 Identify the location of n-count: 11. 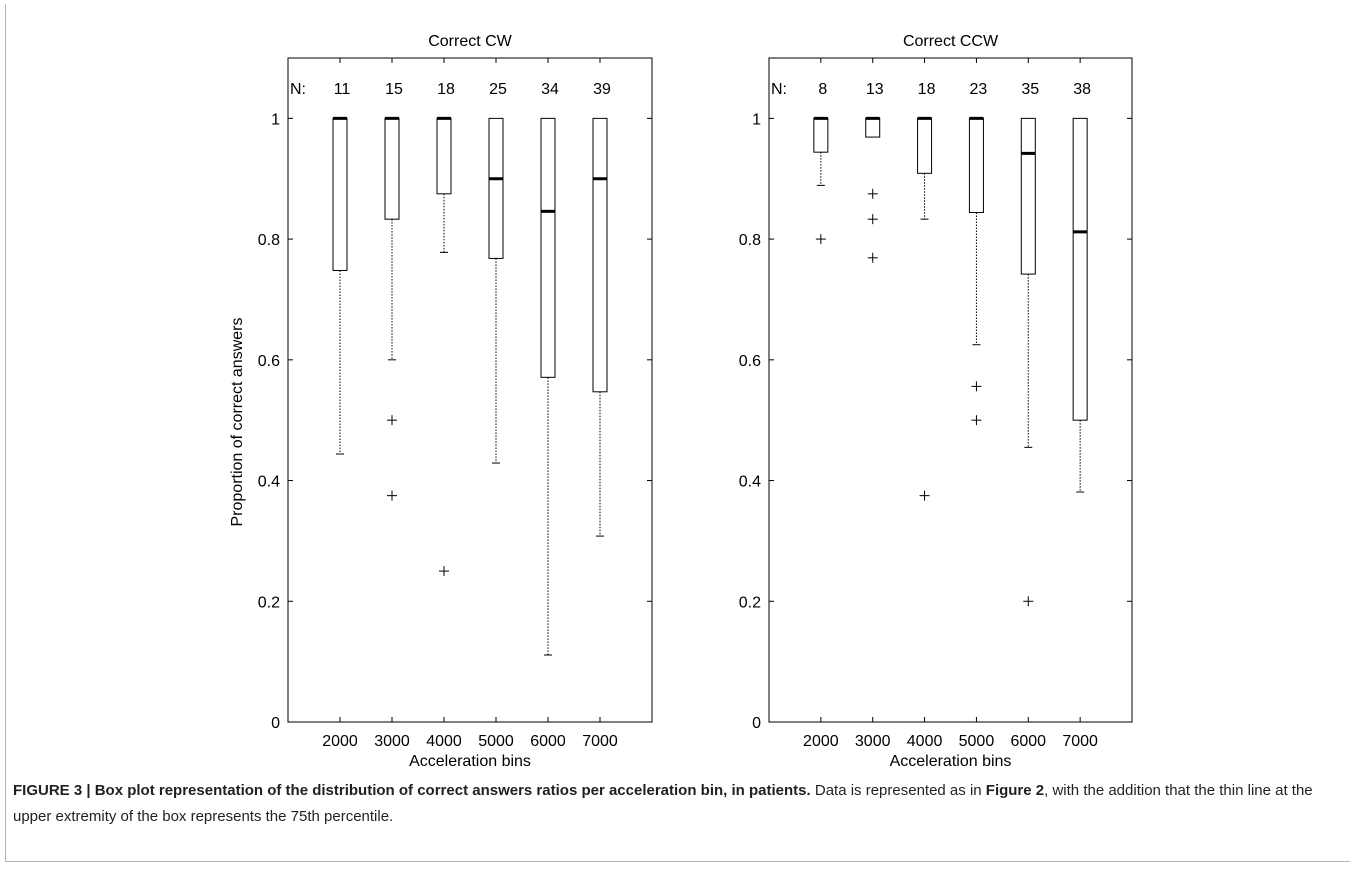
(342, 89).